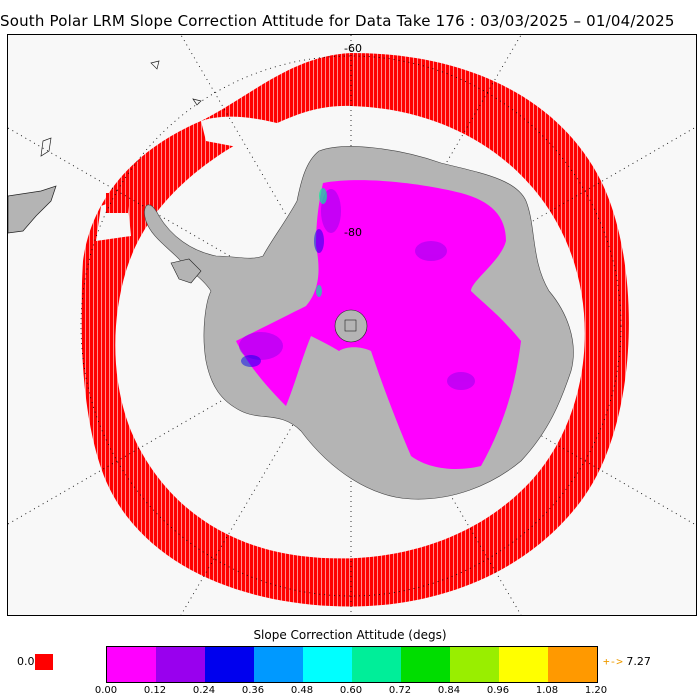  Describe the element at coordinates (253, 690) in the screenshot. I see `colorbar-tick: 0.36` at that location.